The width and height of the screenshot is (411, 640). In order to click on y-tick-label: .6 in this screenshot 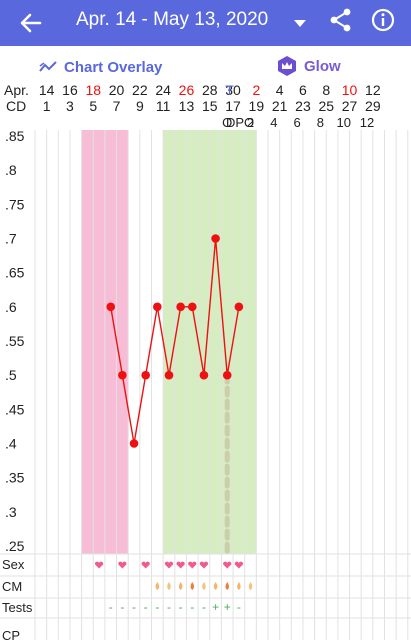, I will do `click(11, 307)`.